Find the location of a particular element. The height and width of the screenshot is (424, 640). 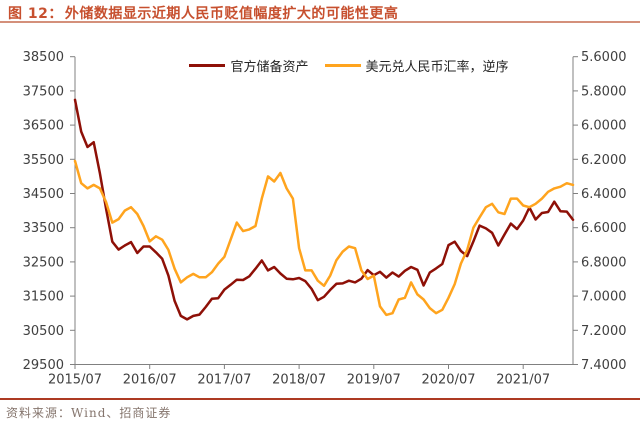

right-axis-tick-label: 6.0000 is located at coordinates (604, 126).